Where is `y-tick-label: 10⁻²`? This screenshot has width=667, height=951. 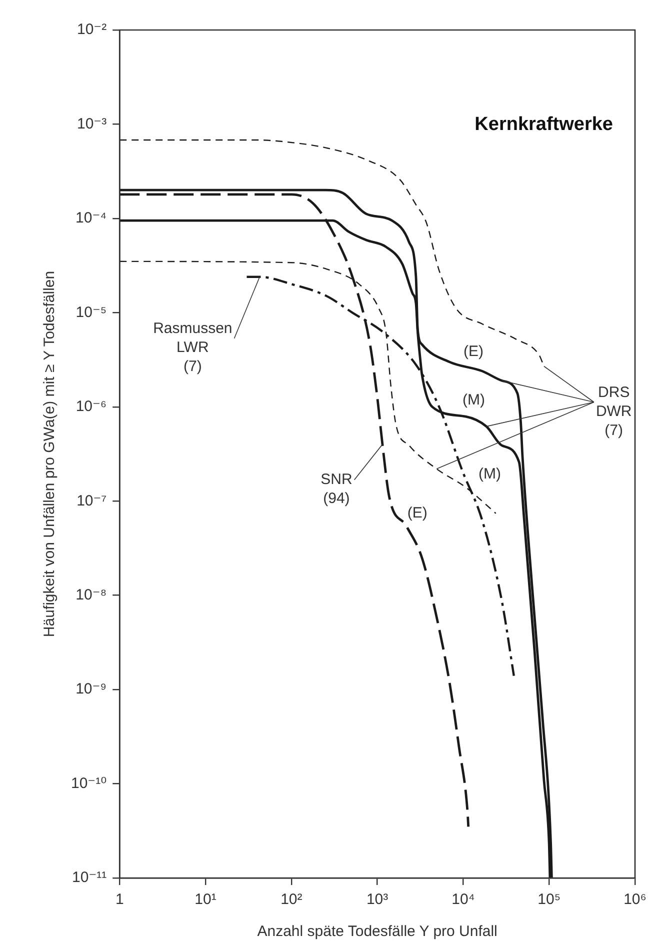 y-tick-label: 10⁻² is located at coordinates (92, 29).